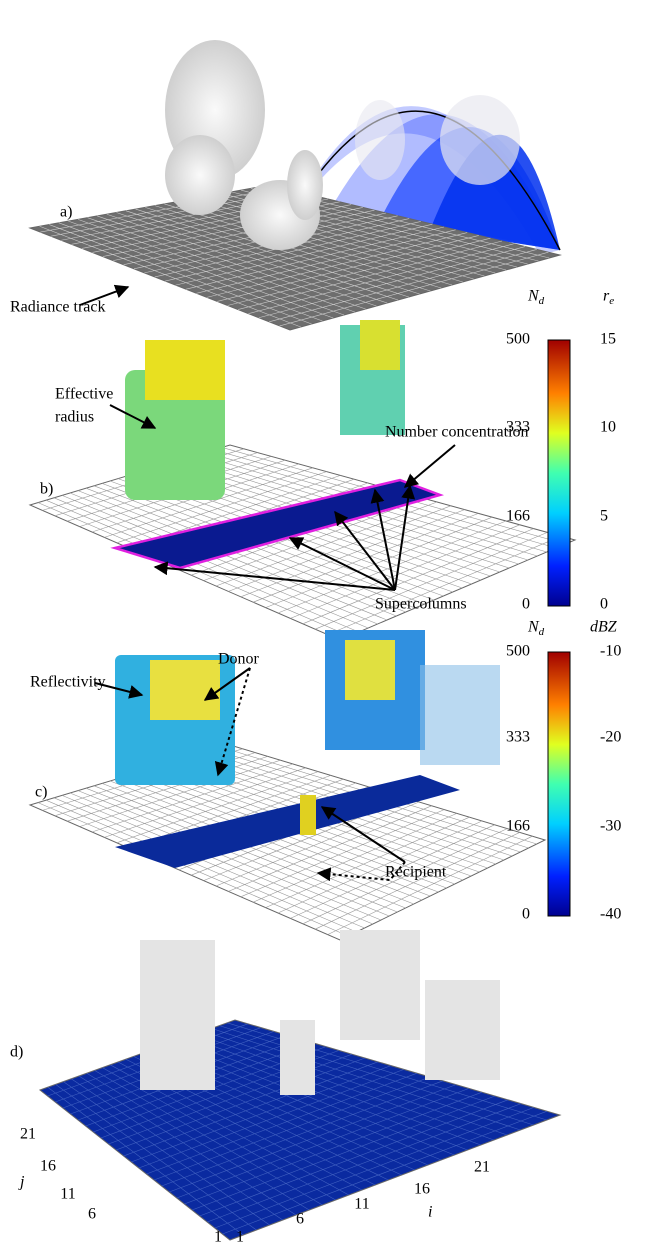 The width and height of the screenshot is (650, 1247). Describe the element at coordinates (518, 826) in the screenshot. I see `label: 166` at that location.